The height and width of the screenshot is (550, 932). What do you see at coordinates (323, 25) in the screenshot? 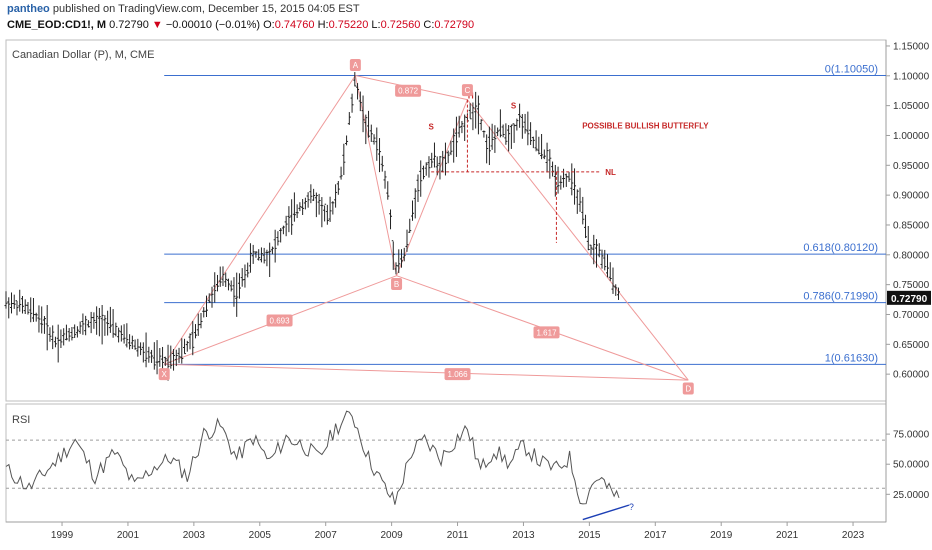
I see `high-label: H:` at bounding box center [323, 25].